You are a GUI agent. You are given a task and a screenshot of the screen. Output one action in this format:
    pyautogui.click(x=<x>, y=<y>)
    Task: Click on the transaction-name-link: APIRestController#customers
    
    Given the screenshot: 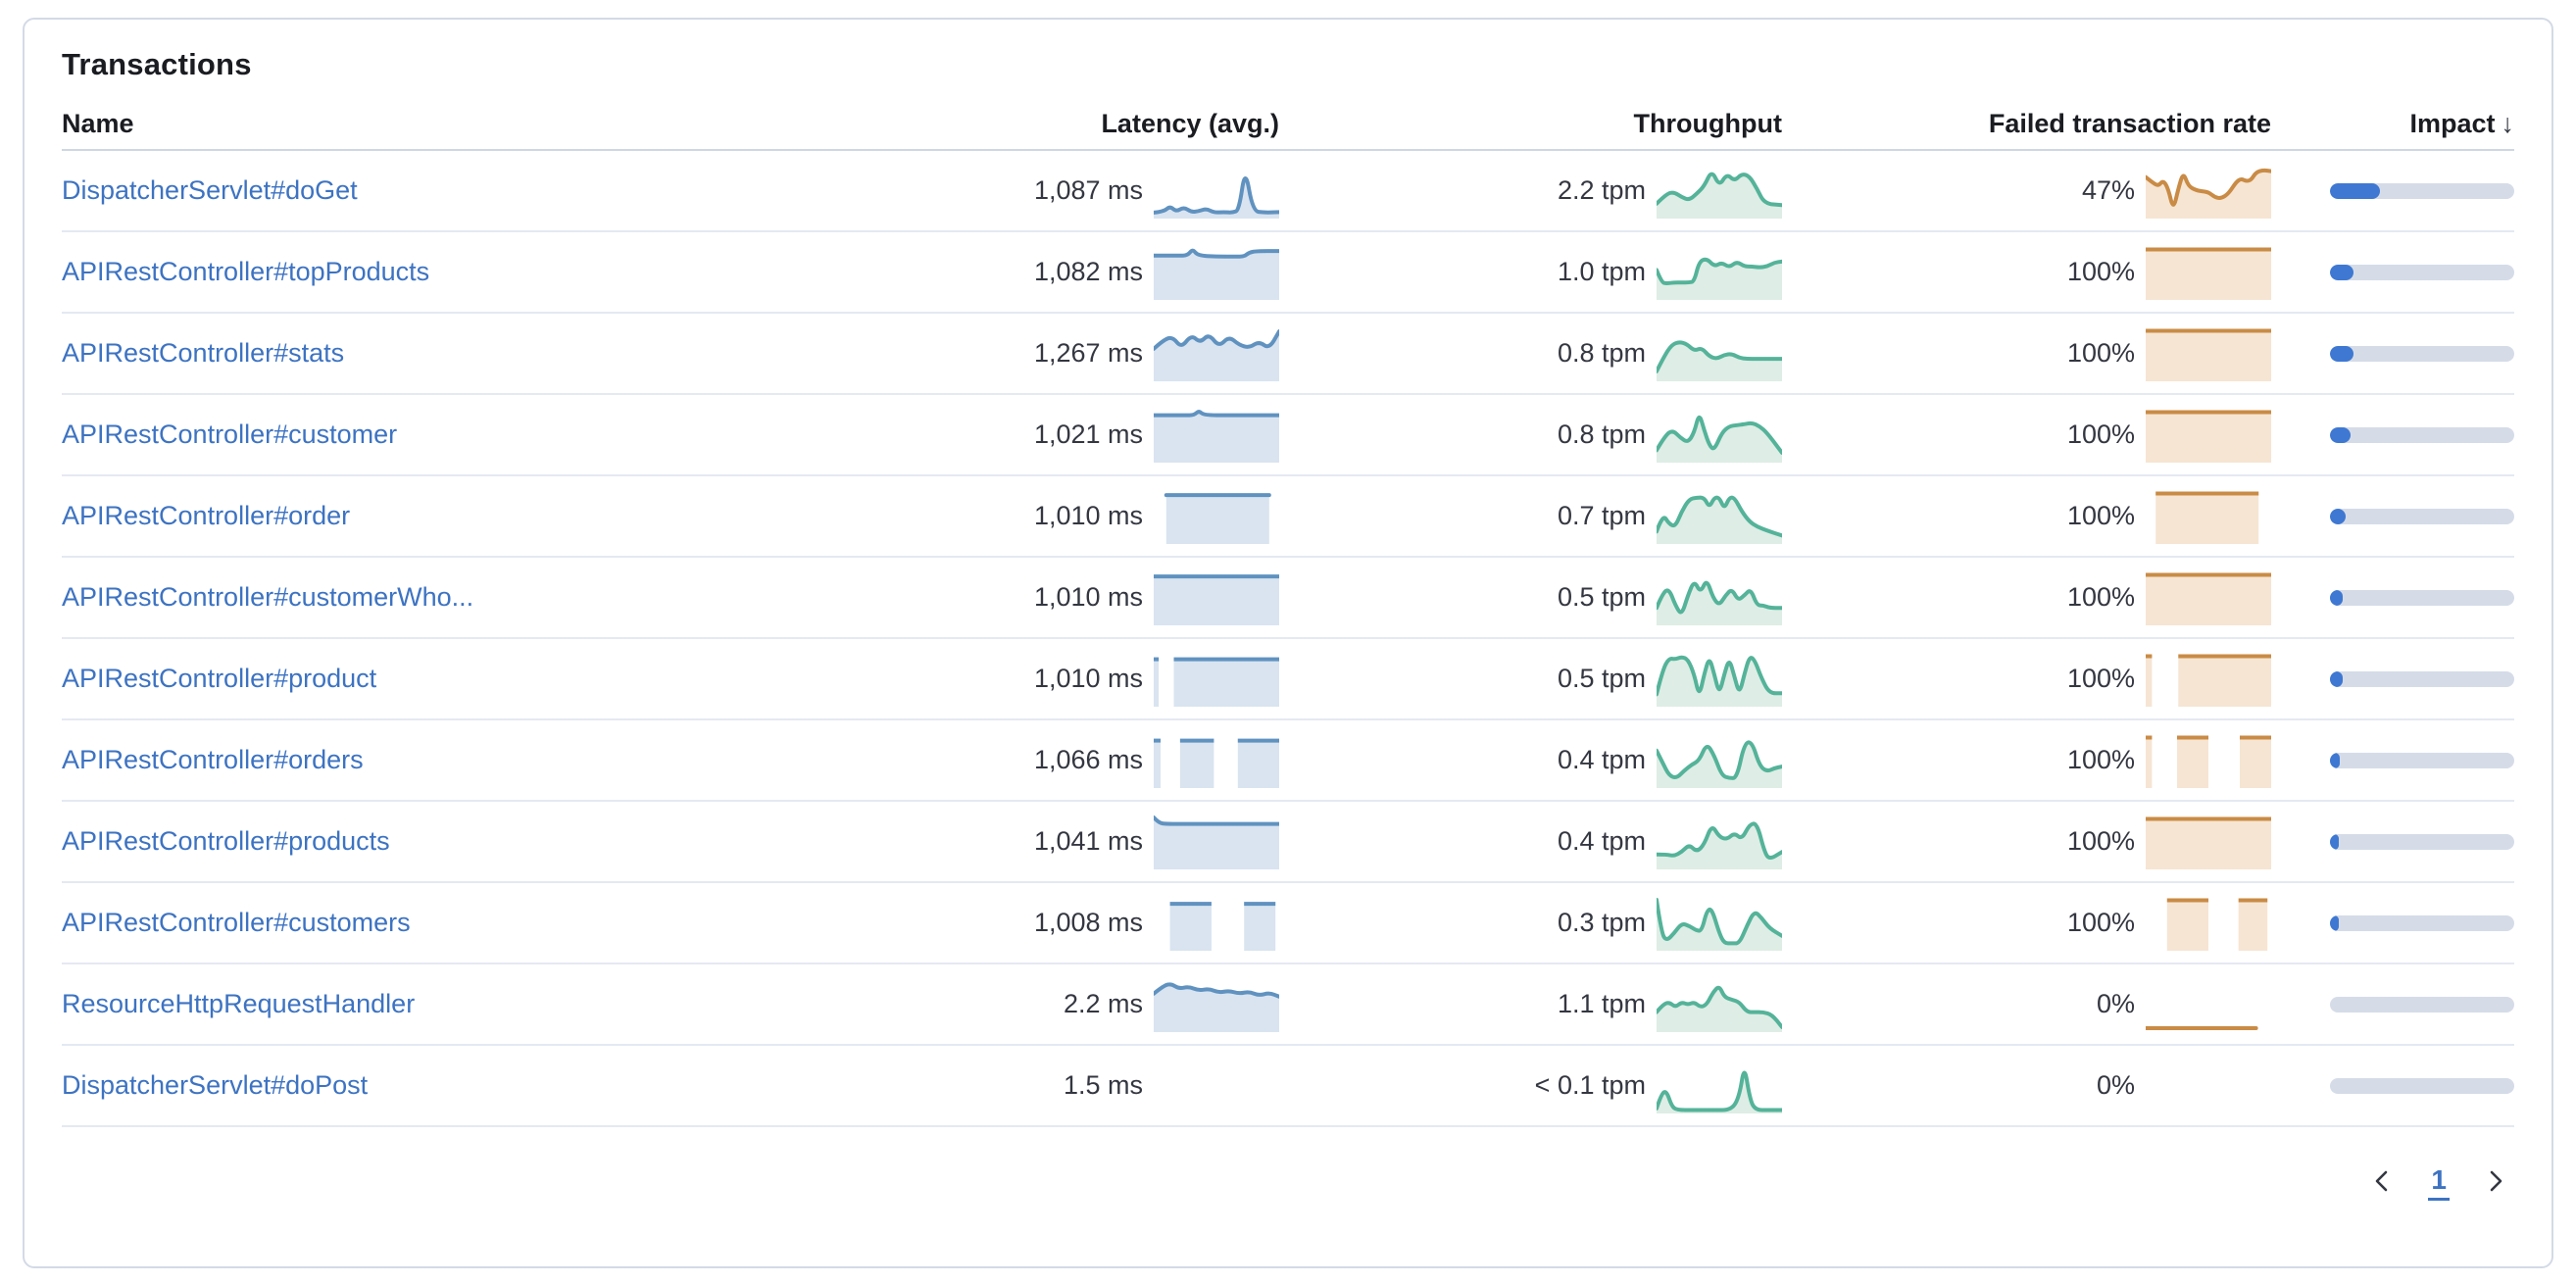 What is the action you would take?
    pyautogui.click(x=236, y=922)
    